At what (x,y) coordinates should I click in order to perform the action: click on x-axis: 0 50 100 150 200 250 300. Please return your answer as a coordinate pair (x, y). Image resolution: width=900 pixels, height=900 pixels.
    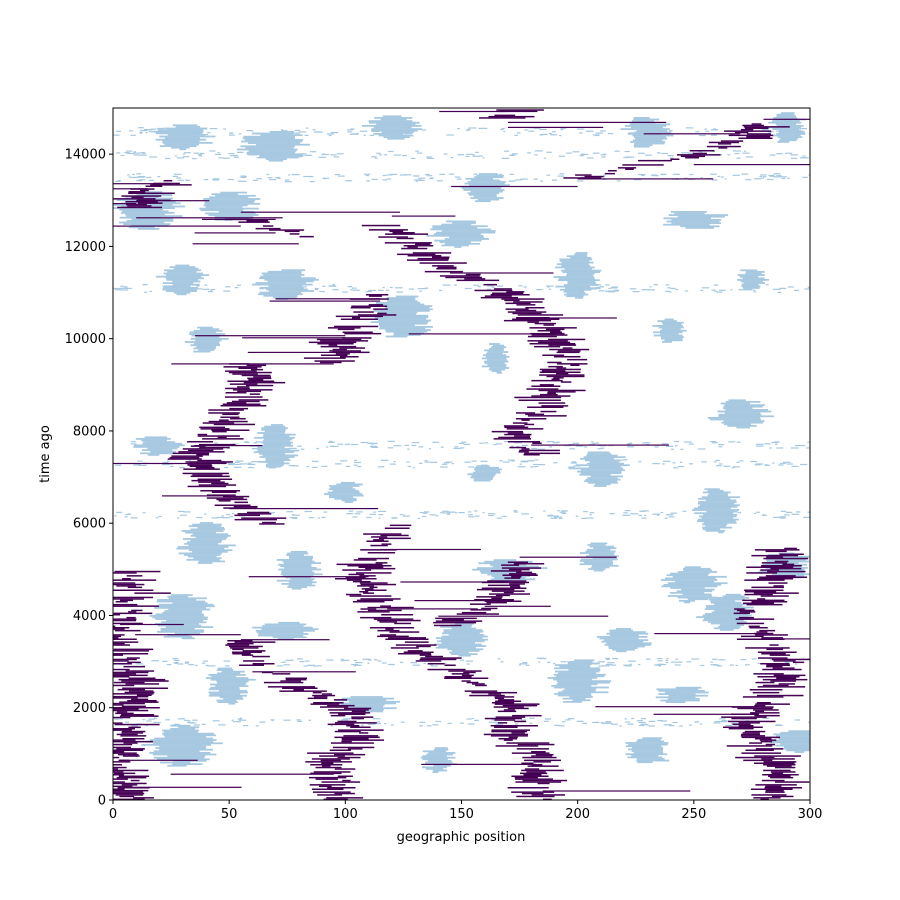
    Looking at the image, I should click on (466, 811).